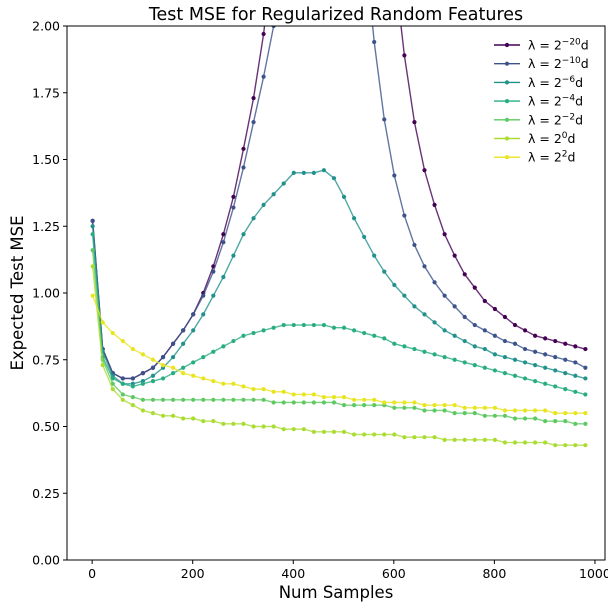 Image resolution: width=608 pixels, height=607 pixels. What do you see at coordinates (46, 560) in the screenshot?
I see `y-tick-label: 0.00` at bounding box center [46, 560].